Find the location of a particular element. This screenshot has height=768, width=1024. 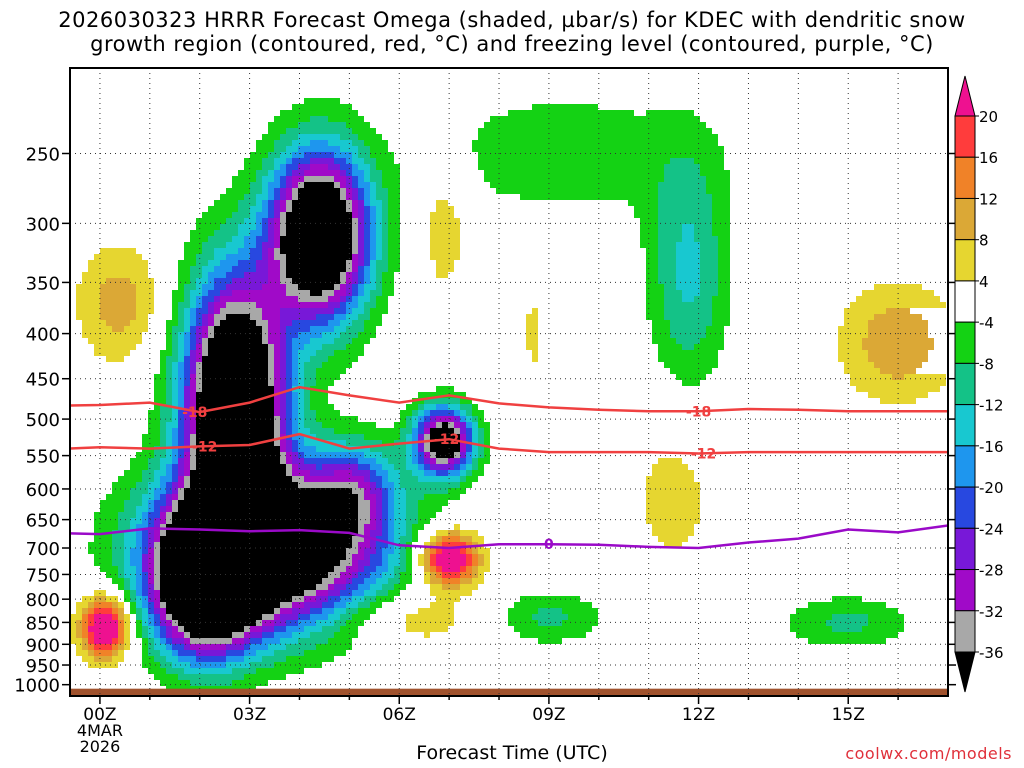

colorbar-tick-label: 12 is located at coordinates (988, 199).